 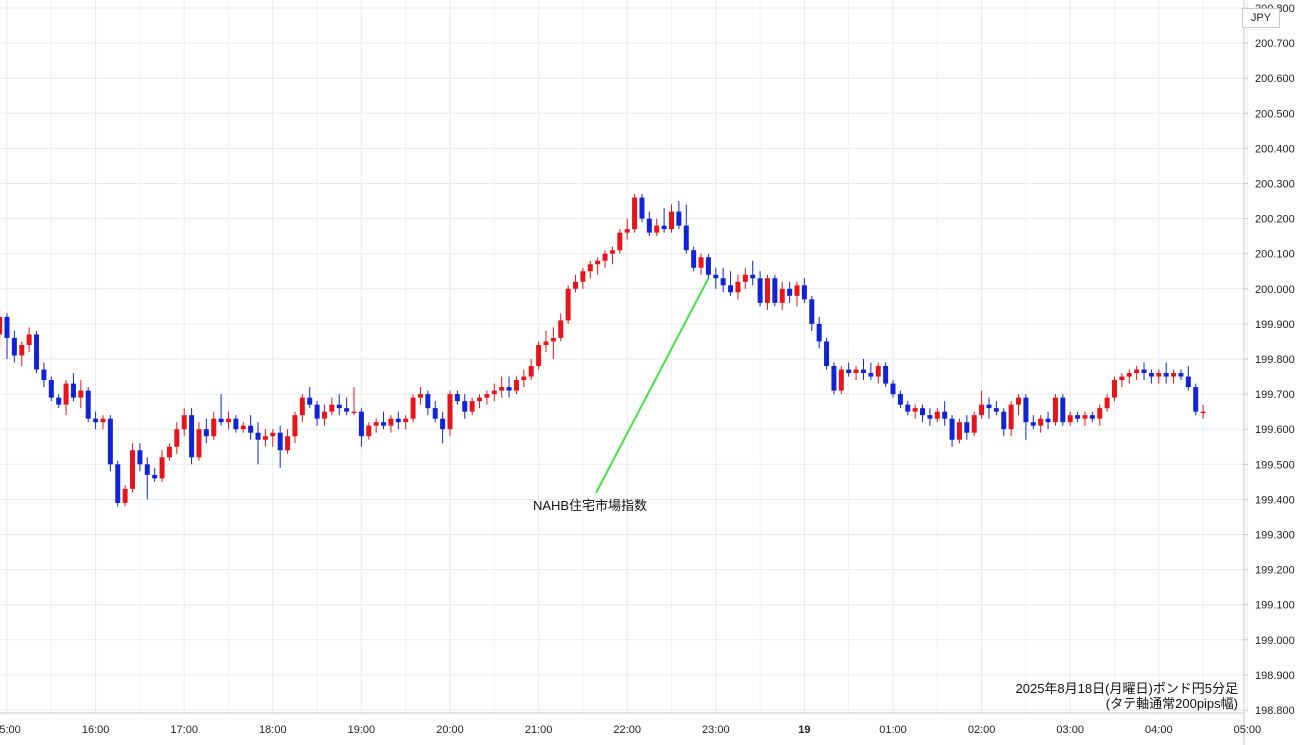 I want to click on y-tick-label: 200.400, so click(x=1275, y=149).